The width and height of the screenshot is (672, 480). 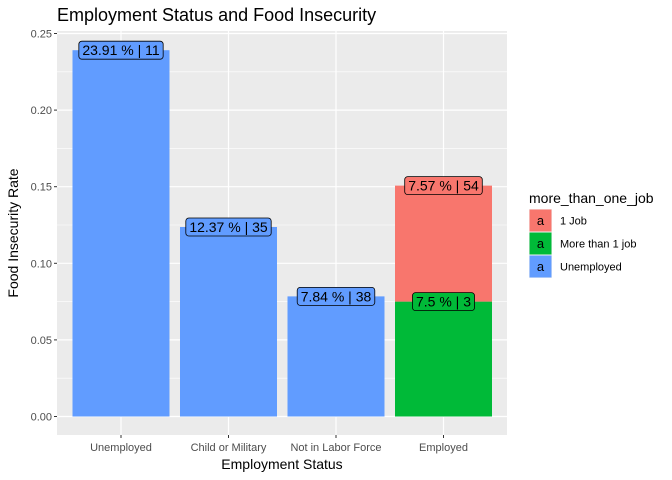 I want to click on legend-entry: a Unemployed, so click(x=575, y=266).